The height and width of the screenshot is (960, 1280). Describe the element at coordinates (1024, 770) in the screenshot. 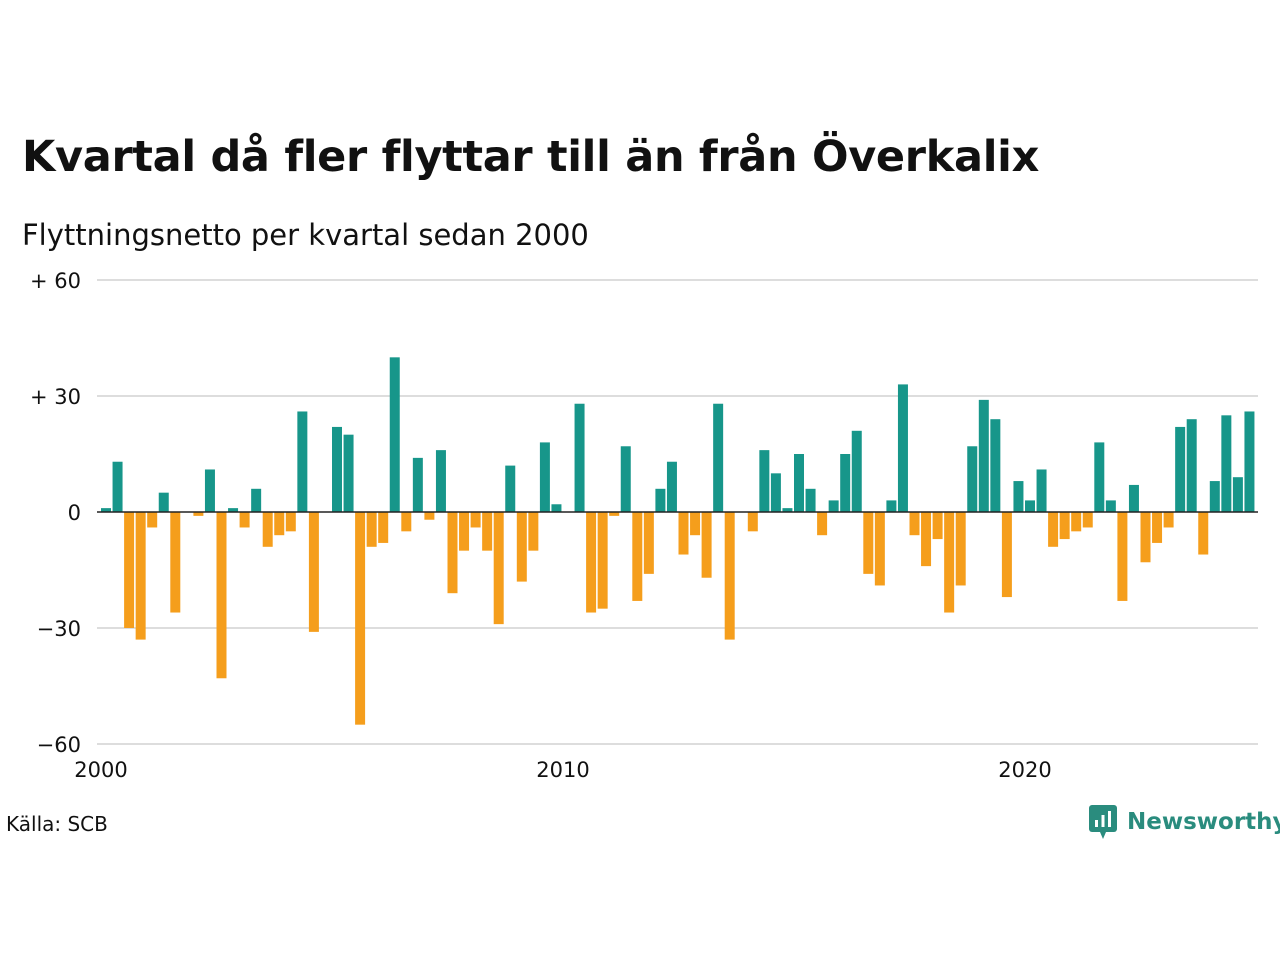

I see `x-tick-label: 2020` at that location.